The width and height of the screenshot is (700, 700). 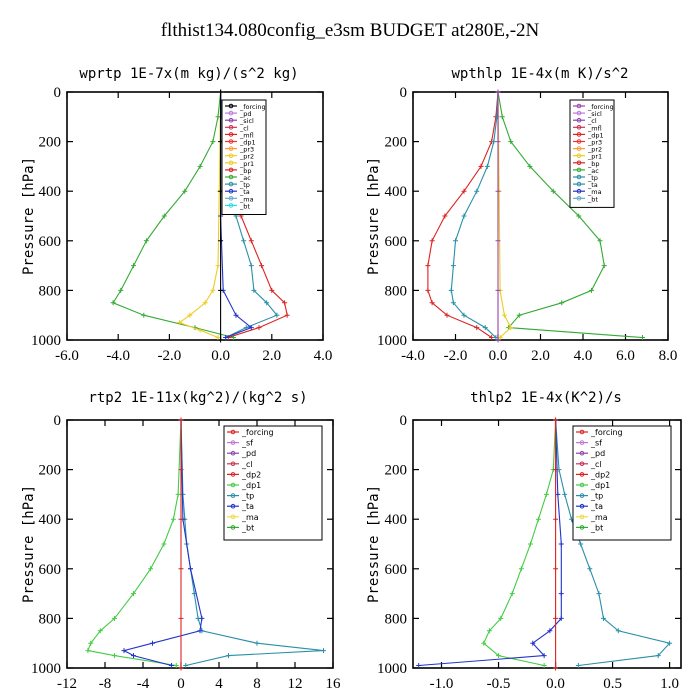 What do you see at coordinates (669, 684) in the screenshot?
I see `x-tick-label: 1.0` at bounding box center [669, 684].